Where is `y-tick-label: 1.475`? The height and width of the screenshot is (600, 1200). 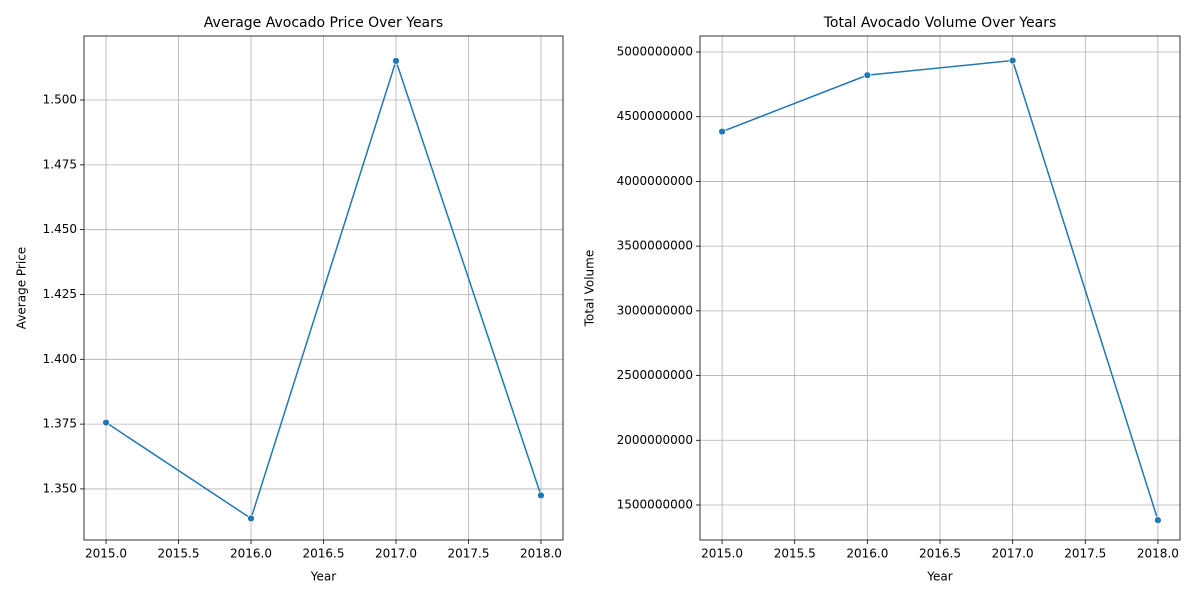 y-tick-label: 1.475 is located at coordinates (60, 164).